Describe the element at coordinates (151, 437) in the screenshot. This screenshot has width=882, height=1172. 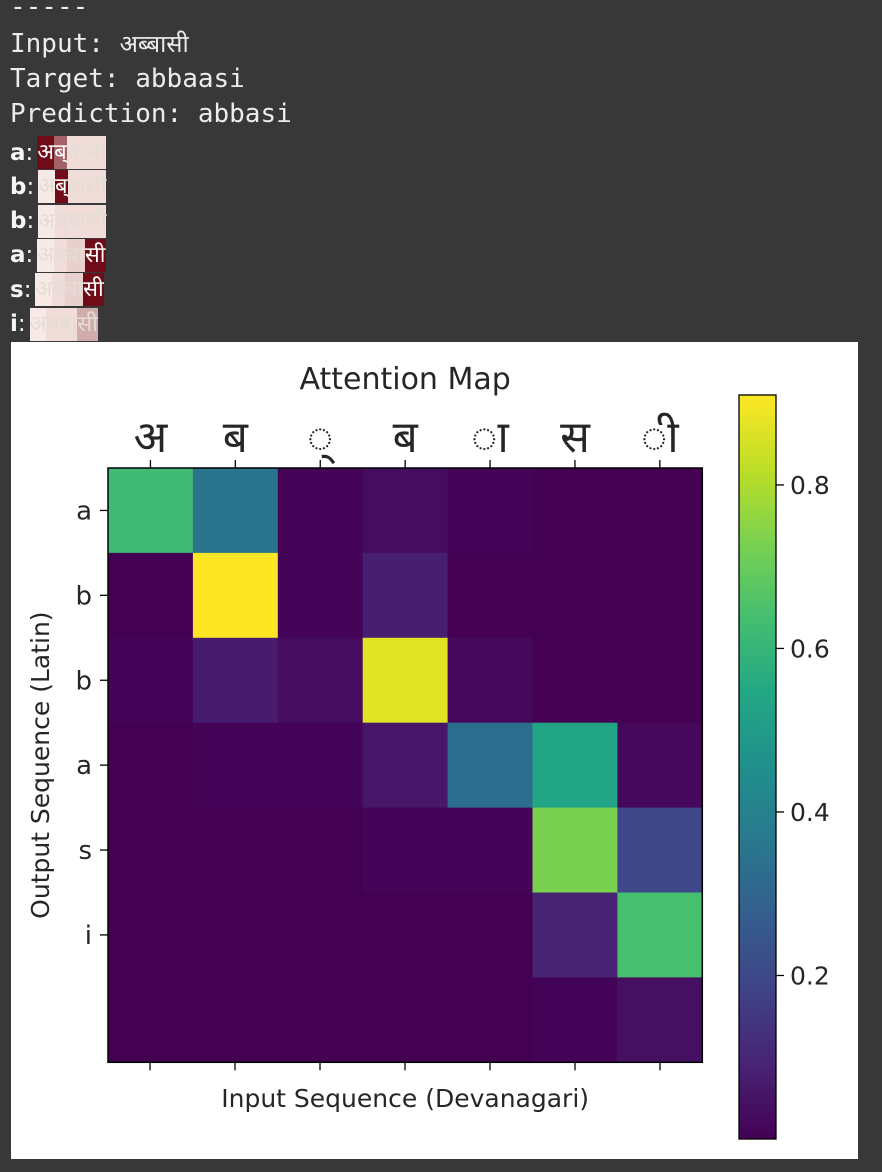
I see `x-tick-label: अ` at that location.